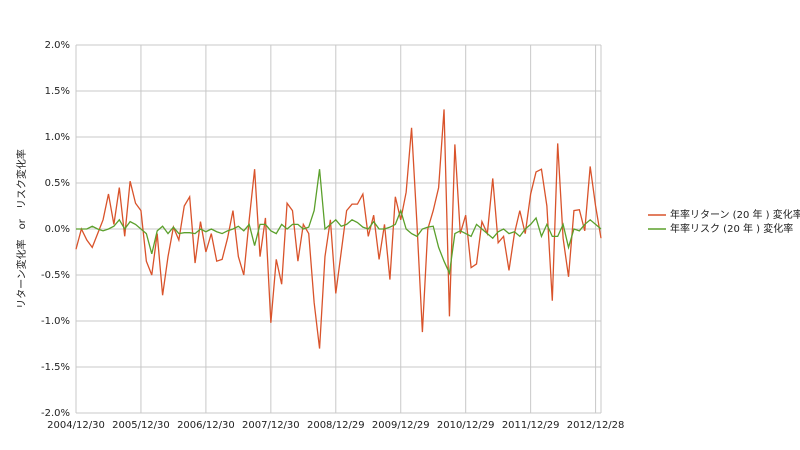 Image resolution: width=800 pixels, height=450 pixels. What do you see at coordinates (55, 321) in the screenshot?
I see `y-tick-label: -1.0%` at bounding box center [55, 321].